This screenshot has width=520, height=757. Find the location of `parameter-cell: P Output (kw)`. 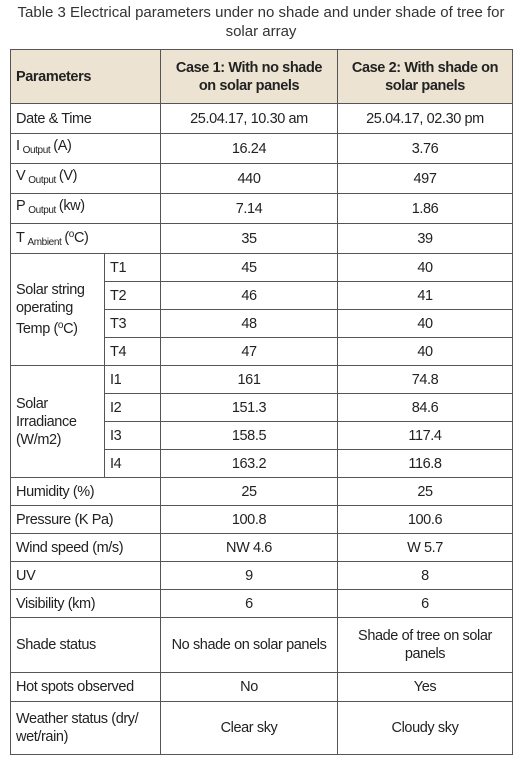

parameter-cell: P Output (kw) is located at coordinates (85, 208).